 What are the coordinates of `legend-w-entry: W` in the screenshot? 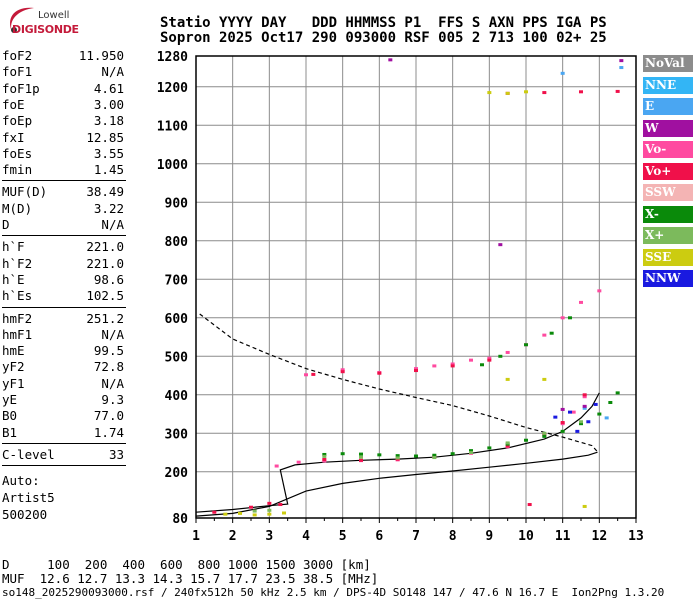 It's located at (668, 128).